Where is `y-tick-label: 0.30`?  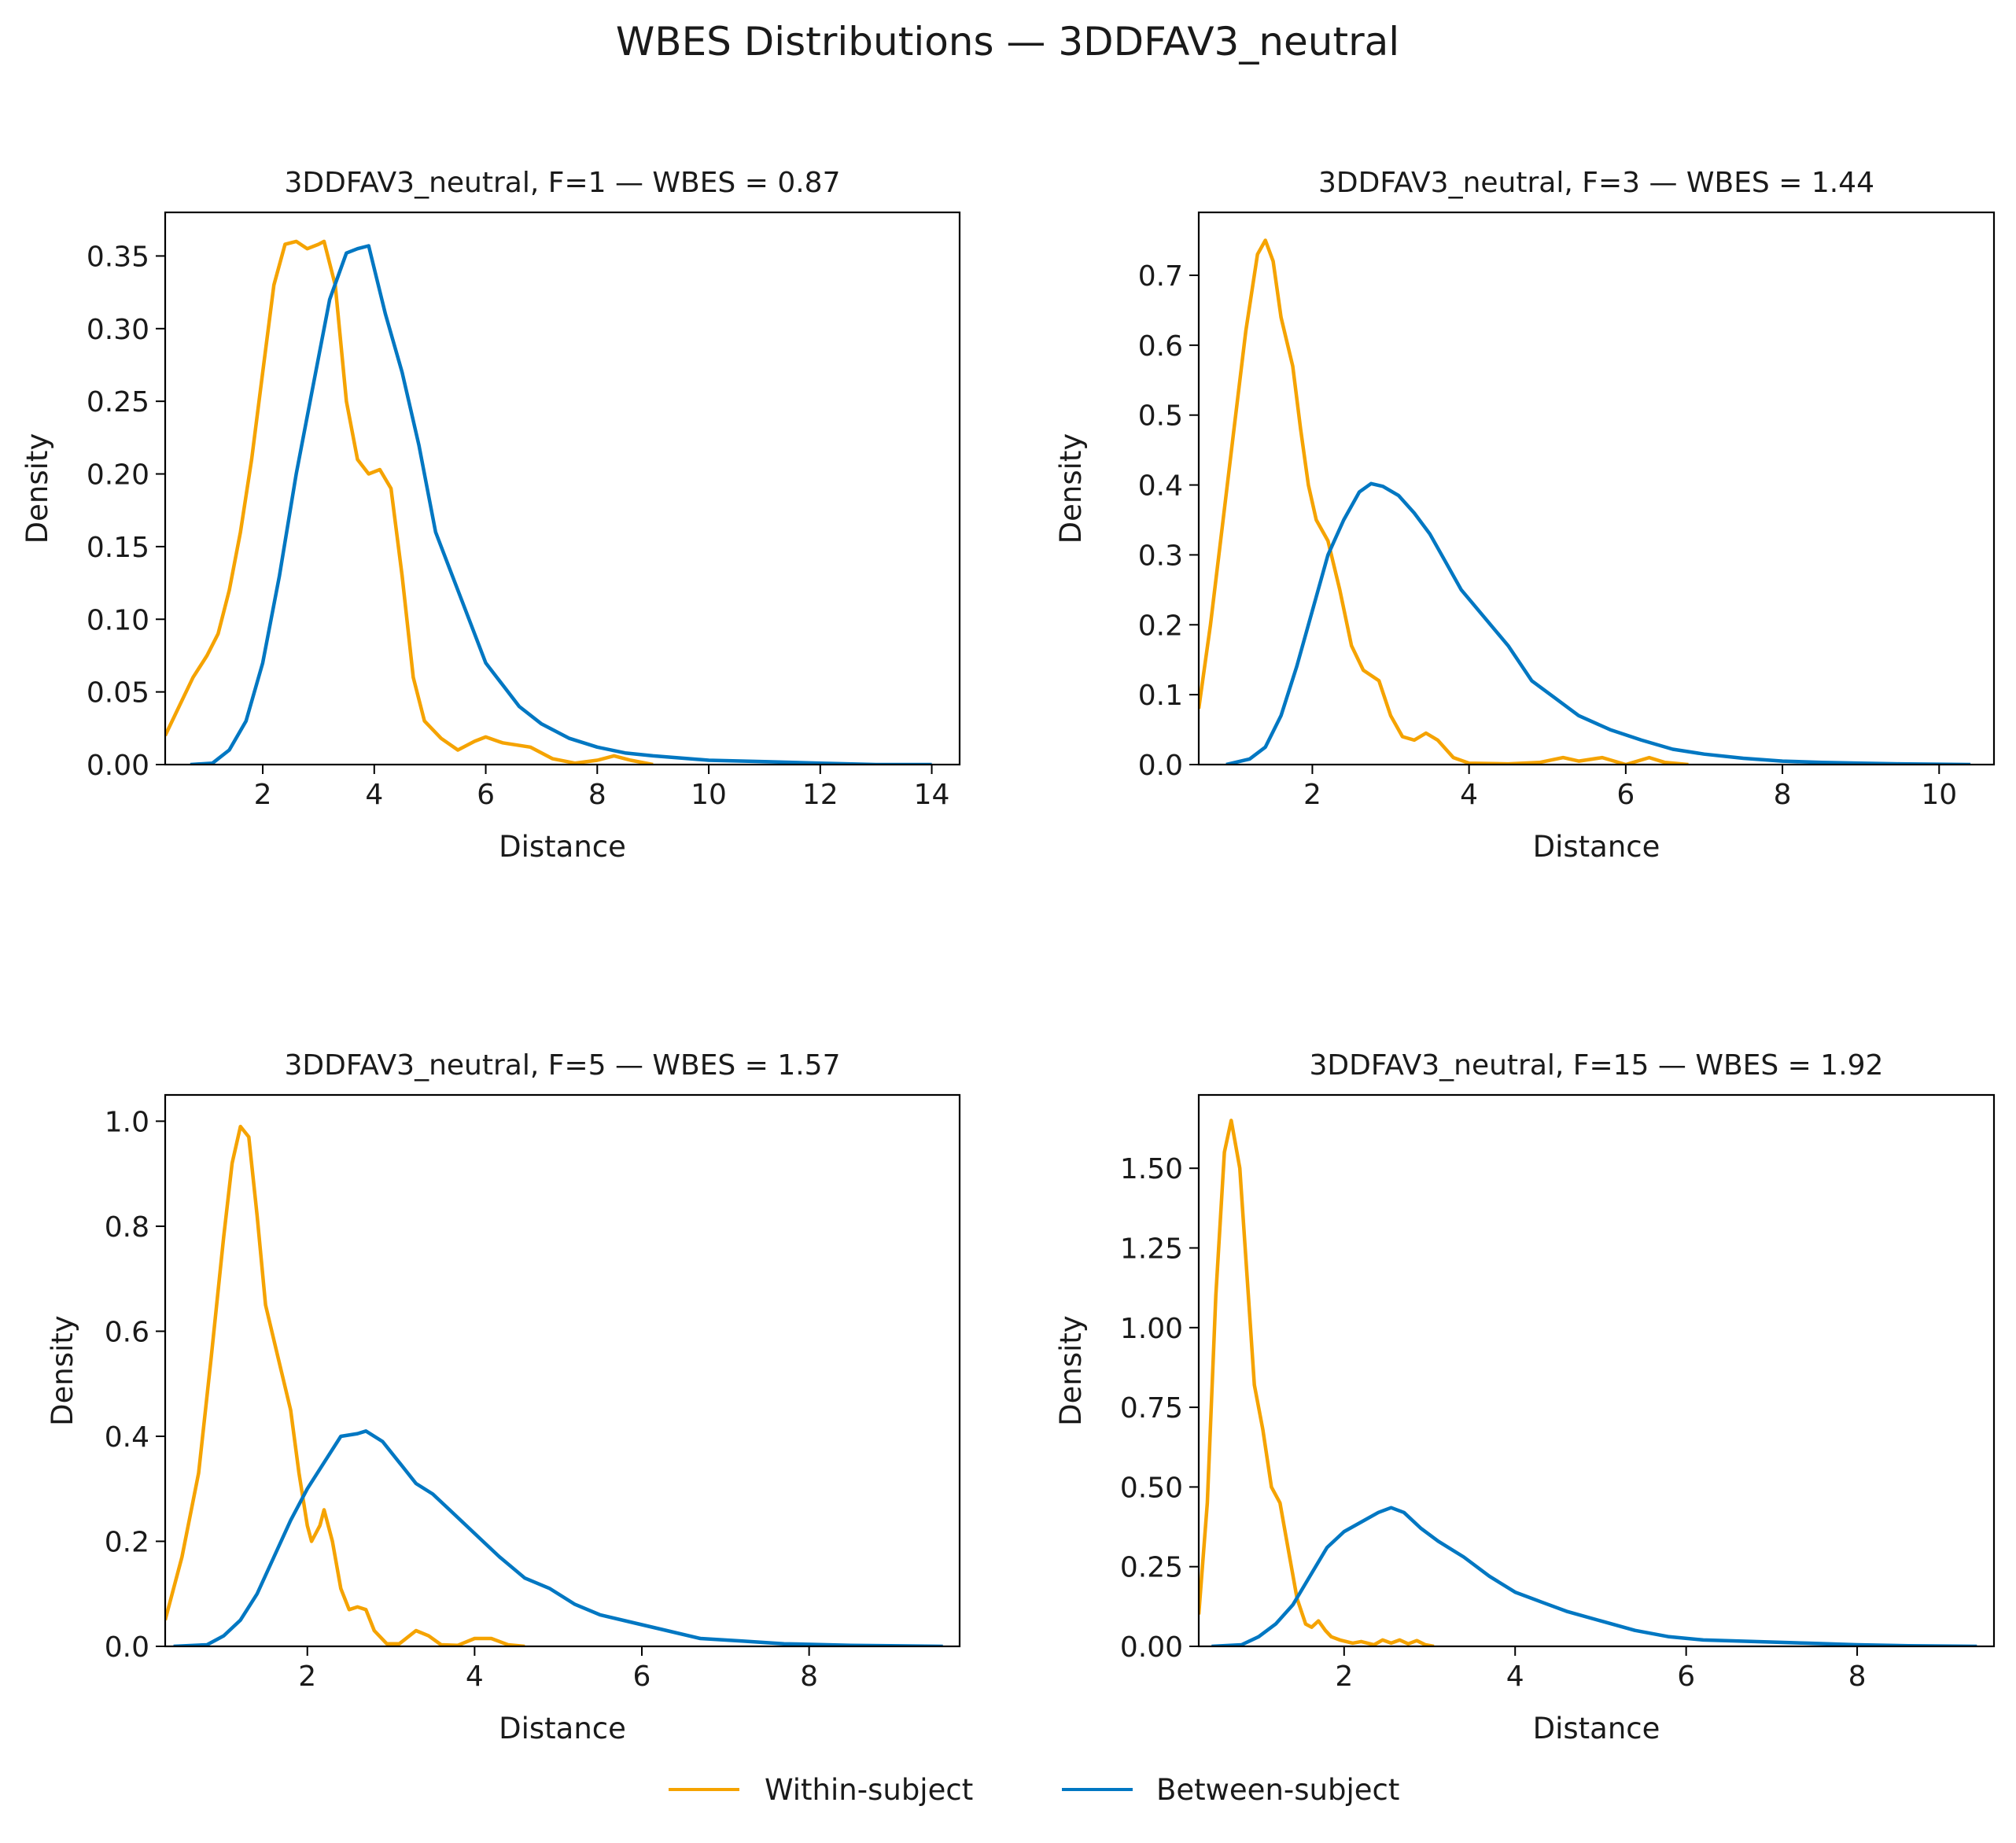
y-tick-label: 0.30 is located at coordinates (118, 330).